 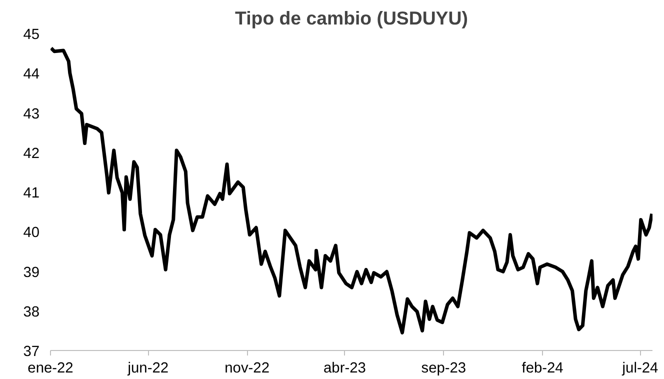 What do you see at coordinates (443, 368) in the screenshot?
I see `x-tick-label: sep-23` at bounding box center [443, 368].